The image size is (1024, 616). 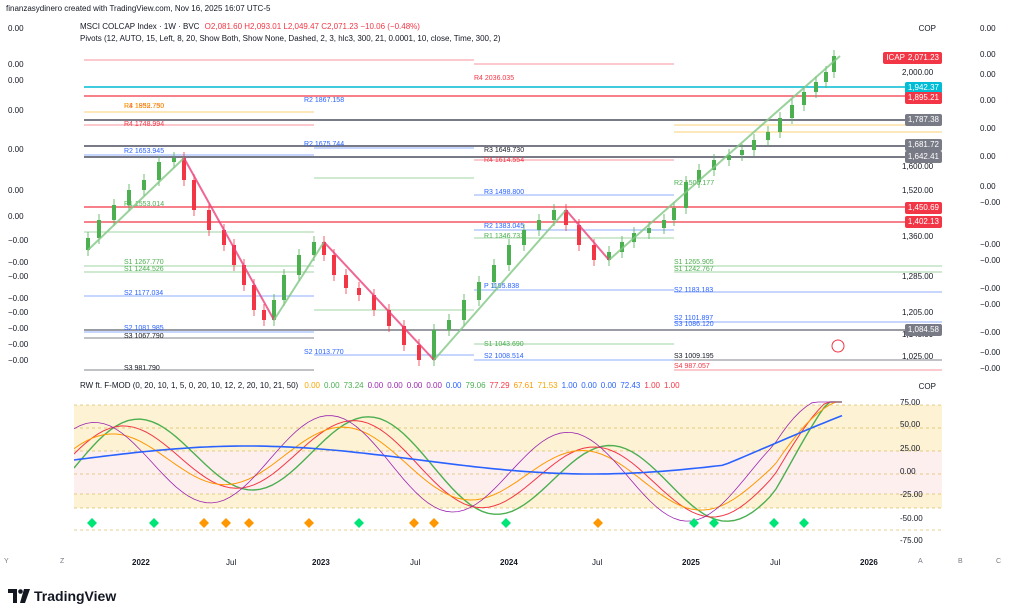 What do you see at coordinates (144, 269) in the screenshot?
I see `pivot-label: S1 1244.526` at bounding box center [144, 269].